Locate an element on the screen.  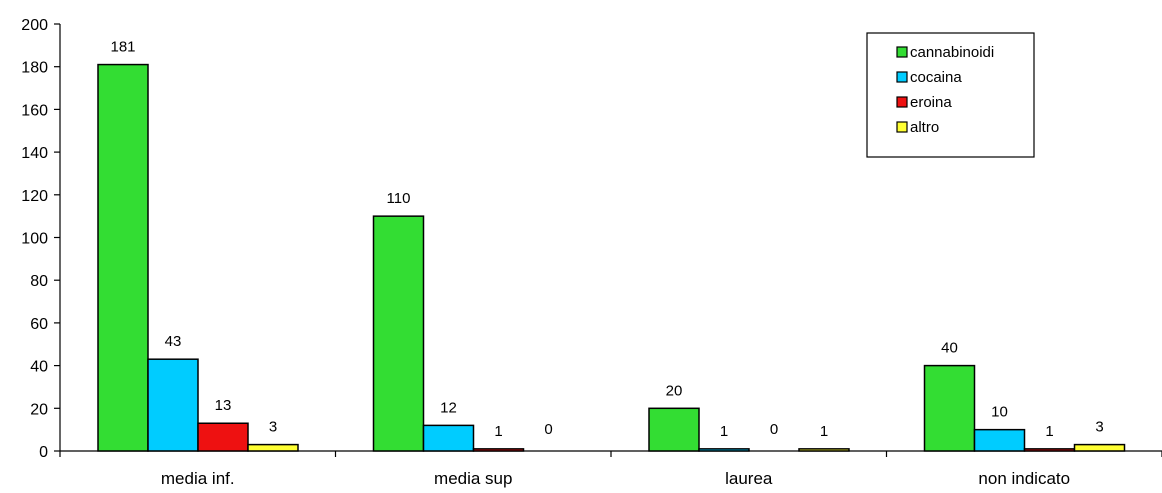
legend-label: cocaina is located at coordinates (936, 77).